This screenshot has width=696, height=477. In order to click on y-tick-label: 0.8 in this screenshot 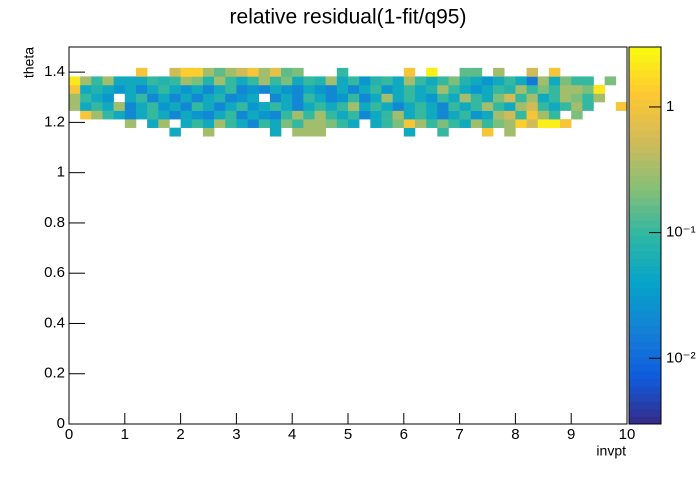, I will do `click(54, 222)`.